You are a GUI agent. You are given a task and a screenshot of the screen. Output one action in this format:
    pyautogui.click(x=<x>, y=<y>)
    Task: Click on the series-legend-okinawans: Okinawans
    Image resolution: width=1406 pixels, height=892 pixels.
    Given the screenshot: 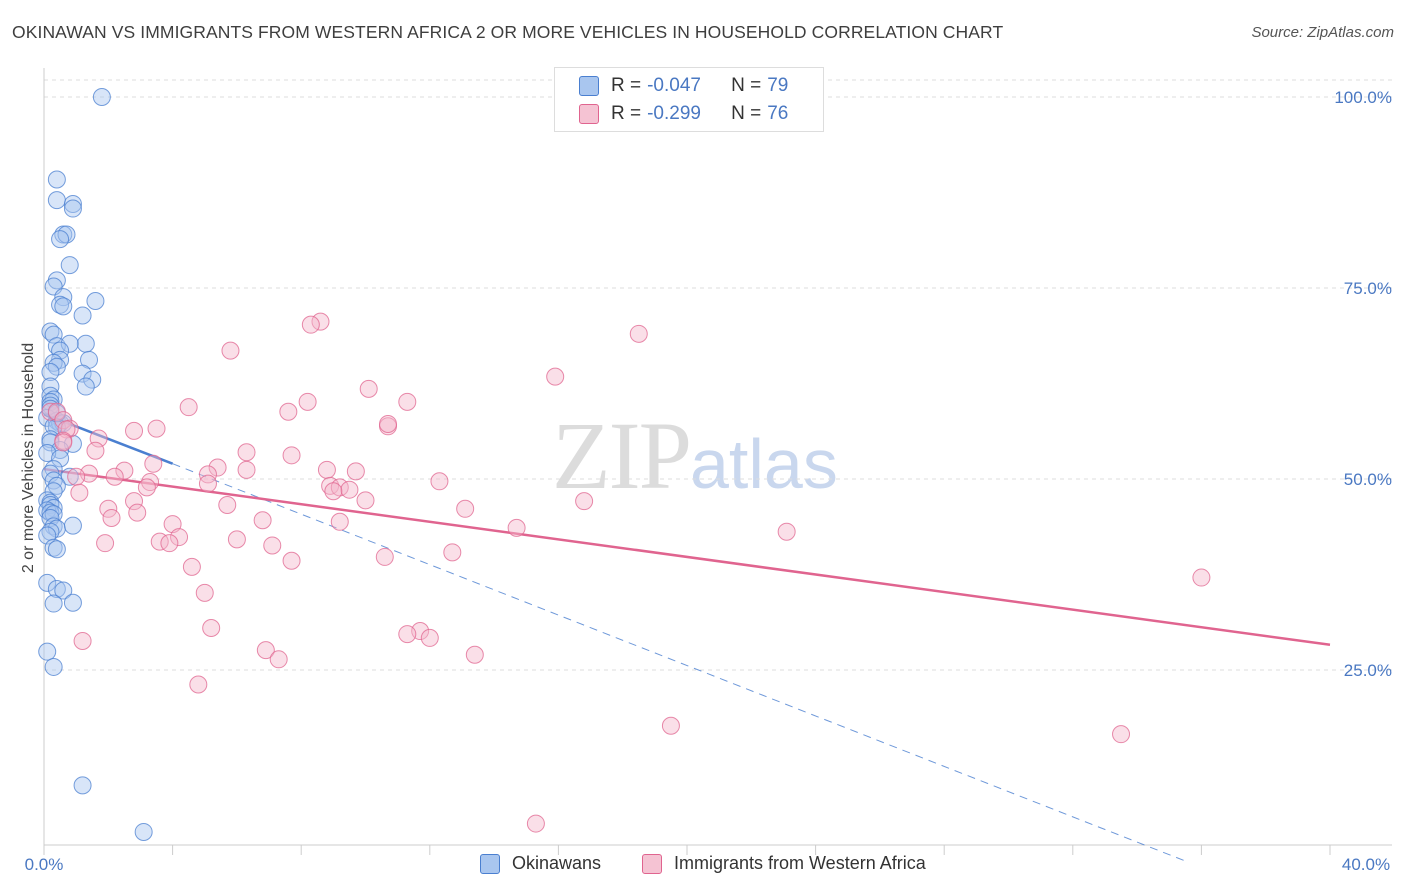 What is the action you would take?
    pyautogui.click(x=540, y=863)
    